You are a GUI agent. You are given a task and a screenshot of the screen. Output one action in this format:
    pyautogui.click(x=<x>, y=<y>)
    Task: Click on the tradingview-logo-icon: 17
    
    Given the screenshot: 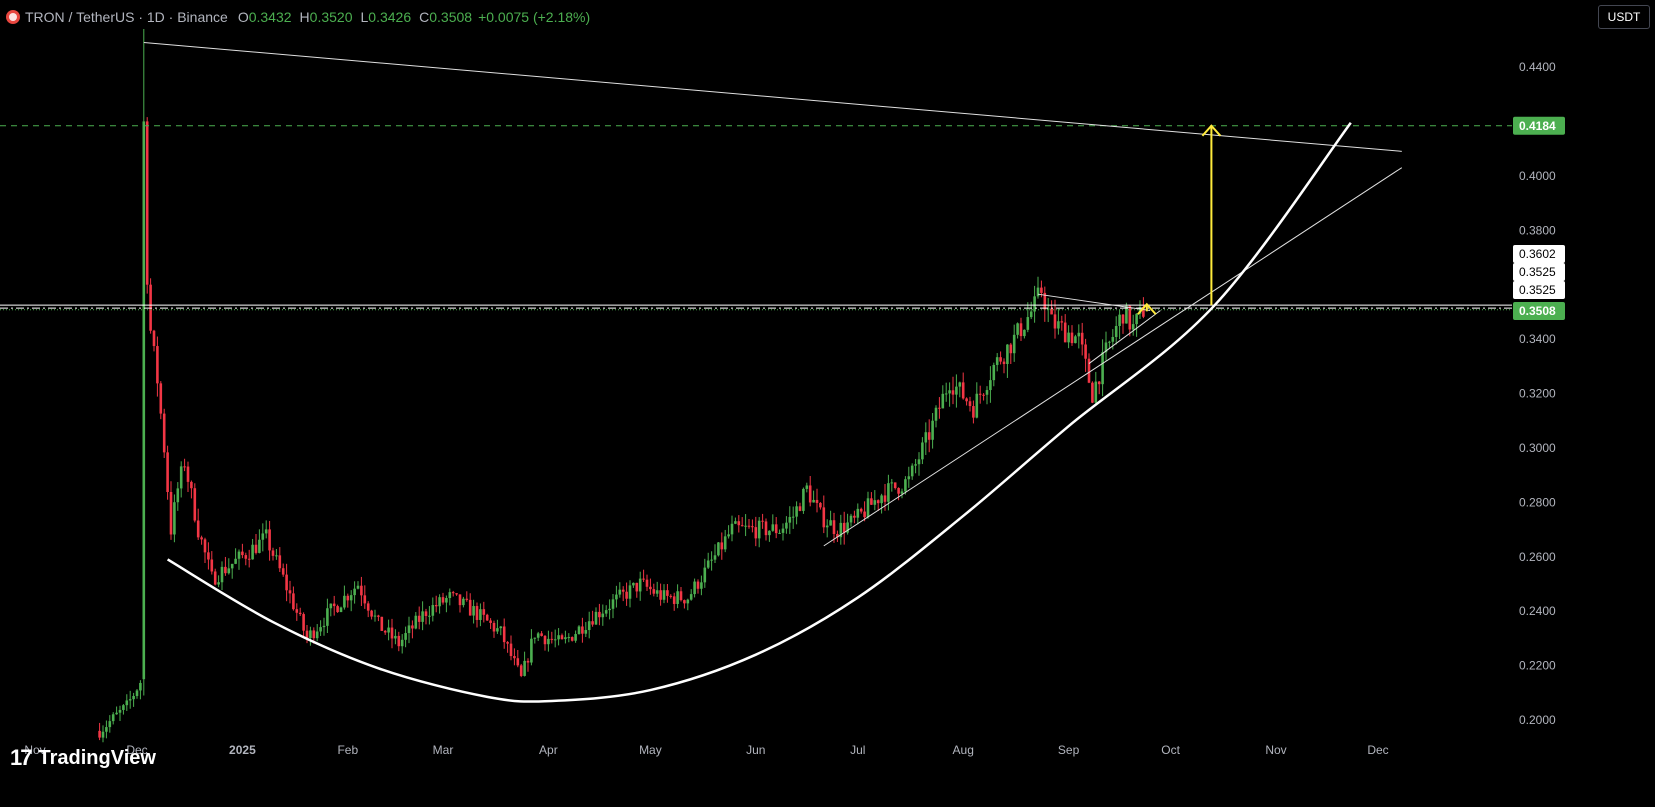 What is the action you would take?
    pyautogui.click(x=21, y=757)
    